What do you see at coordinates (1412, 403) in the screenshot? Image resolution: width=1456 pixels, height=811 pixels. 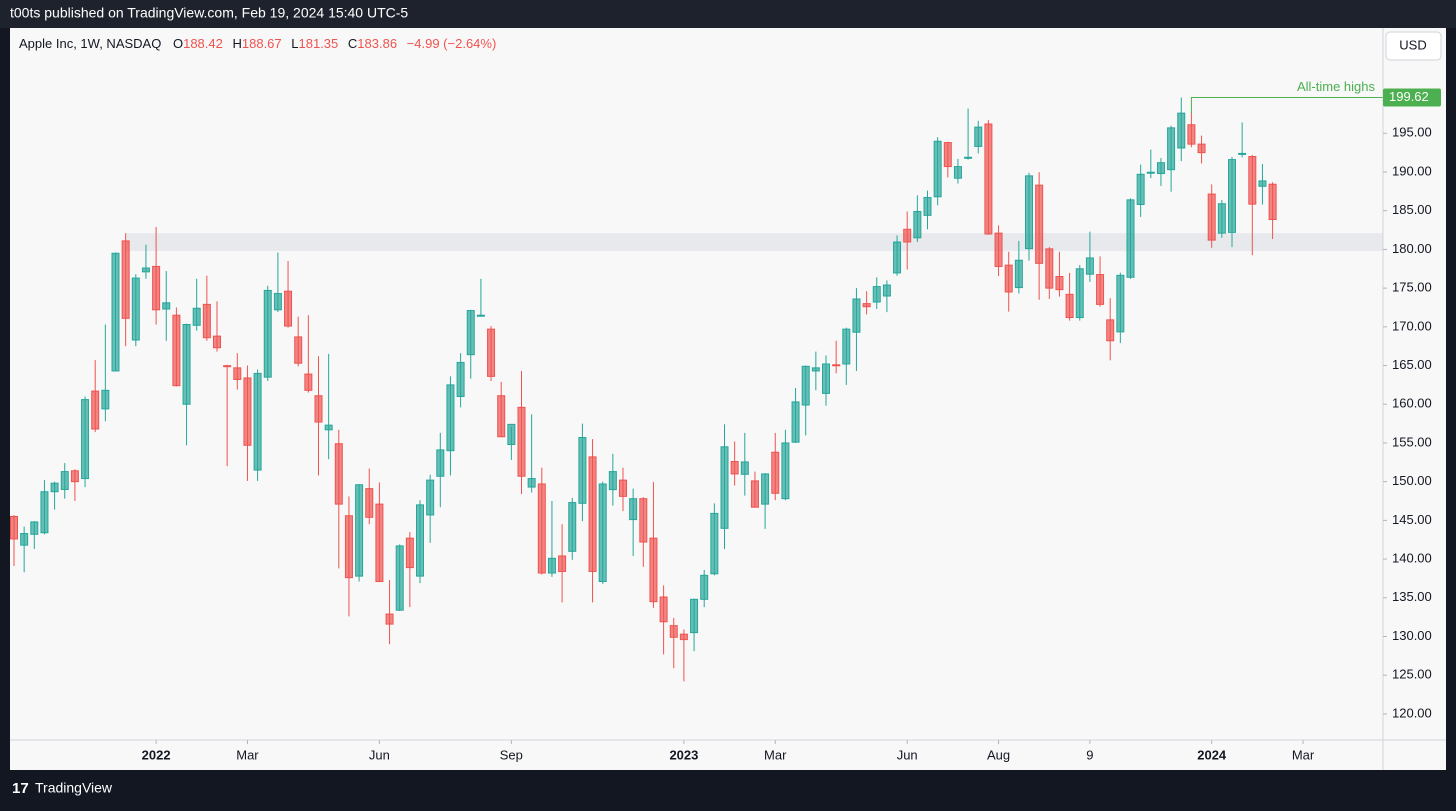 I see `y-tick-label: 160.00` at bounding box center [1412, 403].